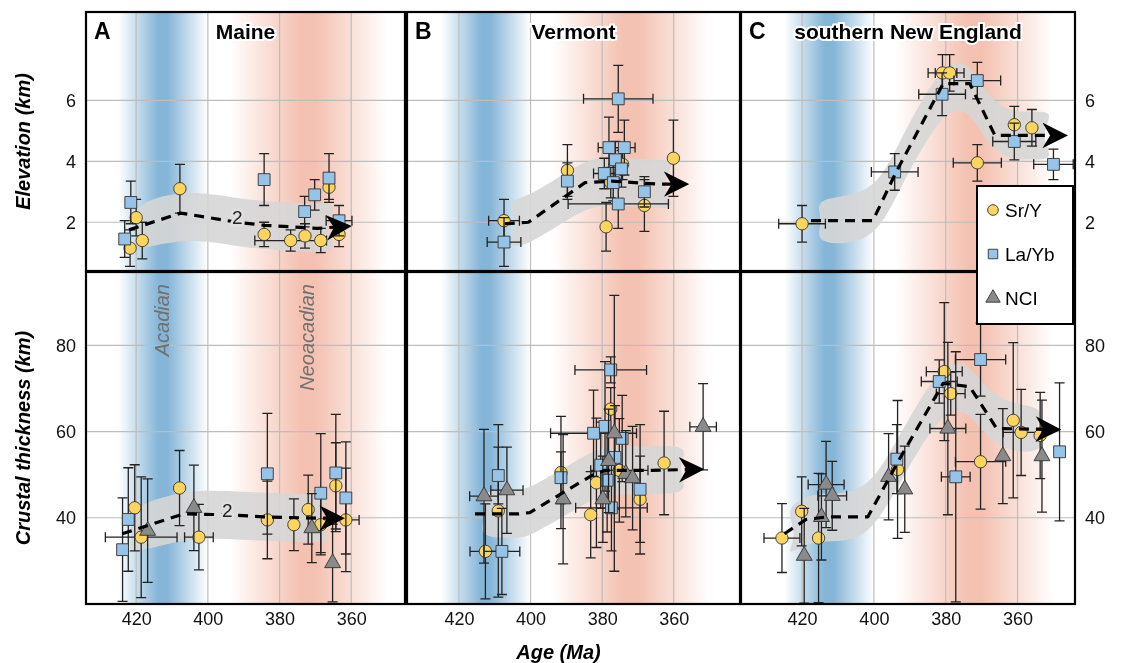 The height and width of the screenshot is (663, 1132). What do you see at coordinates (423, 31) in the screenshot?
I see `annotation: B` at bounding box center [423, 31].